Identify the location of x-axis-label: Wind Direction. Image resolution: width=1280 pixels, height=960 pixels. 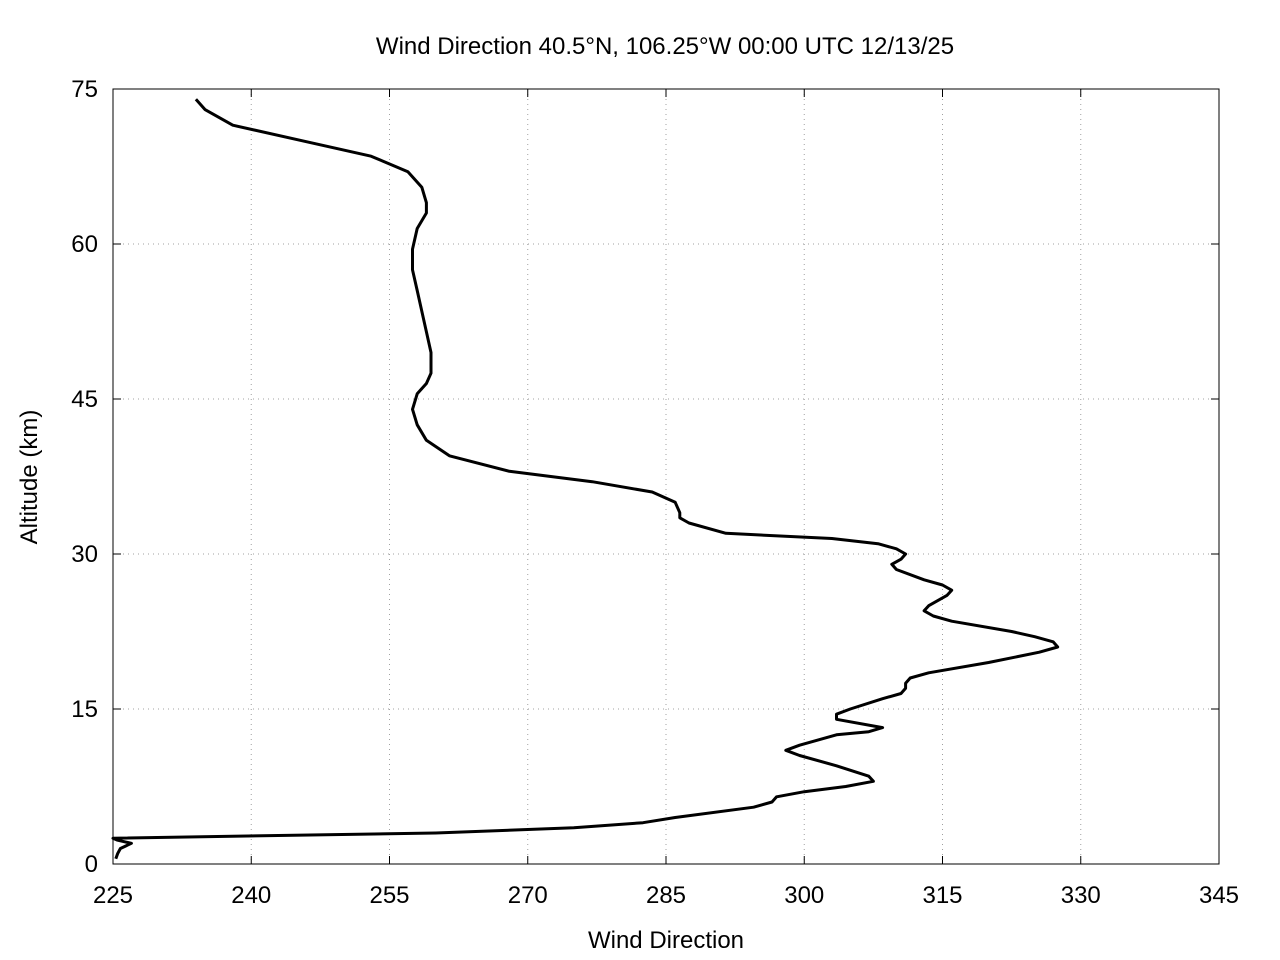
(666, 940).